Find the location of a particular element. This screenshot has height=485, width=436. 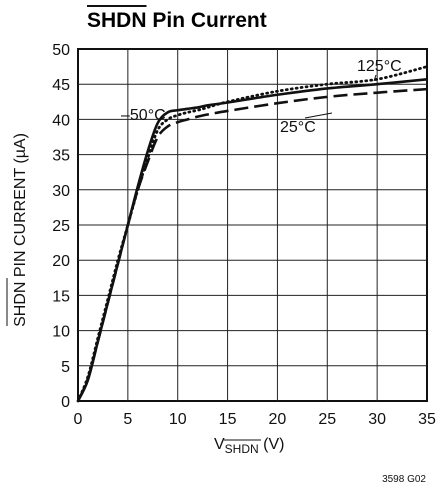

x-tick-label: 20 is located at coordinates (278, 419).